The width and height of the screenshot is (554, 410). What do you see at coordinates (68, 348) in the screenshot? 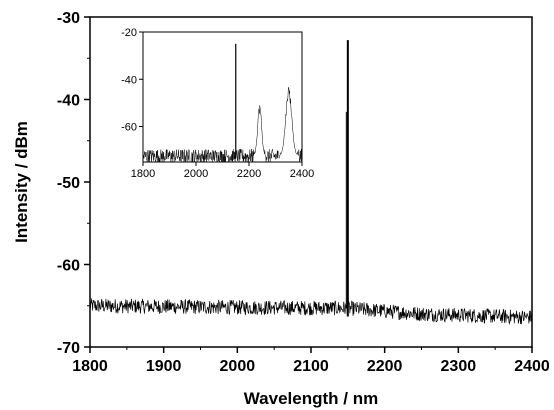
I see `main-y-tick-label: -70` at bounding box center [68, 348].